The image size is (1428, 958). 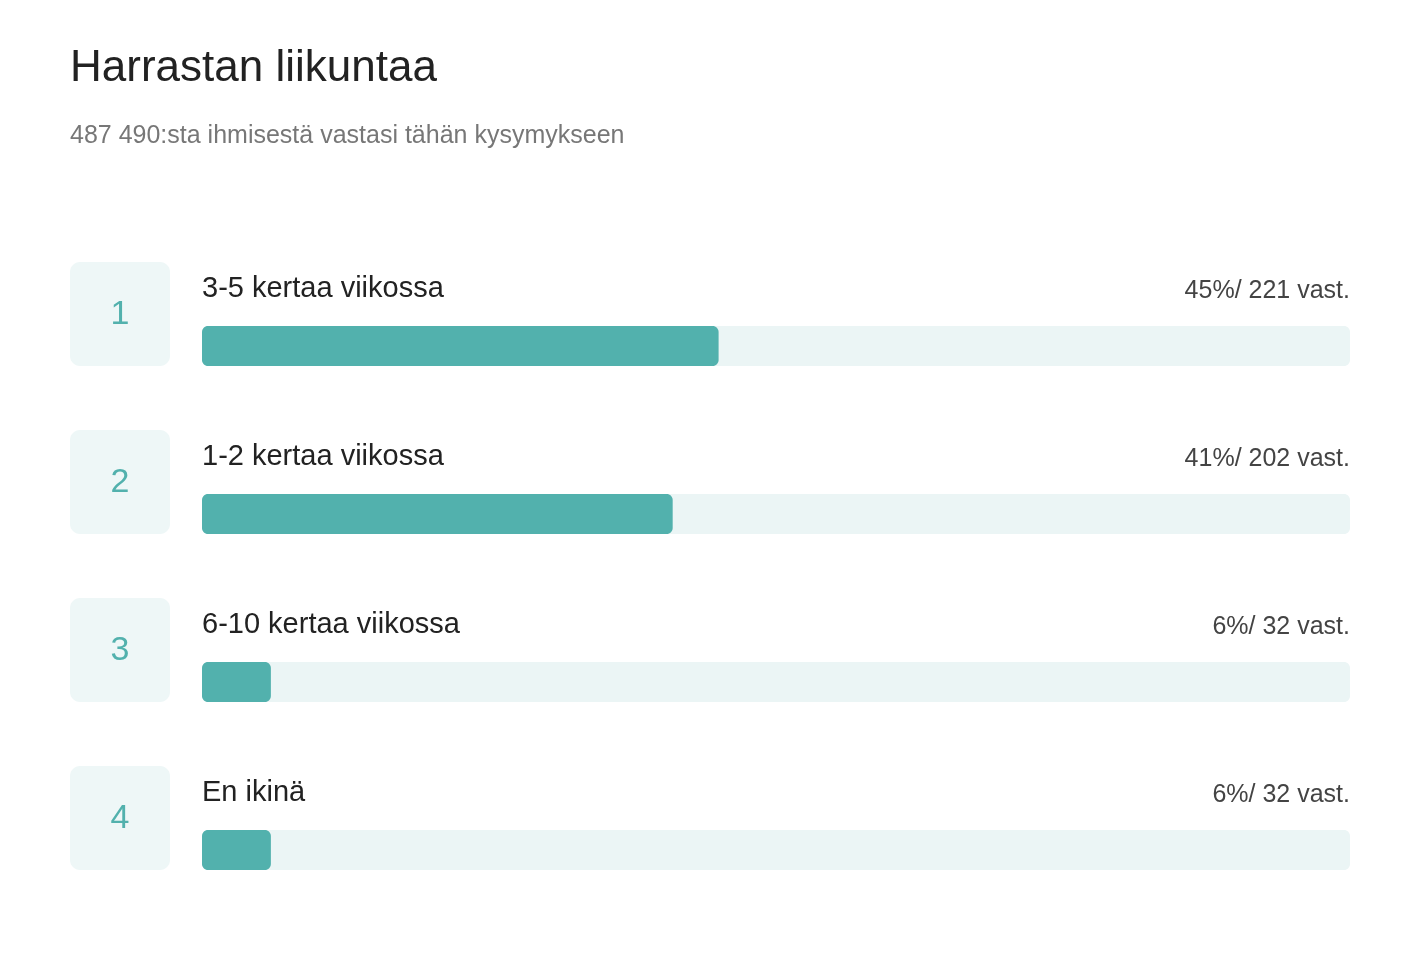 I want to click on y-tick-label: 3-5 kertaa viikossa, so click(x=323, y=287).